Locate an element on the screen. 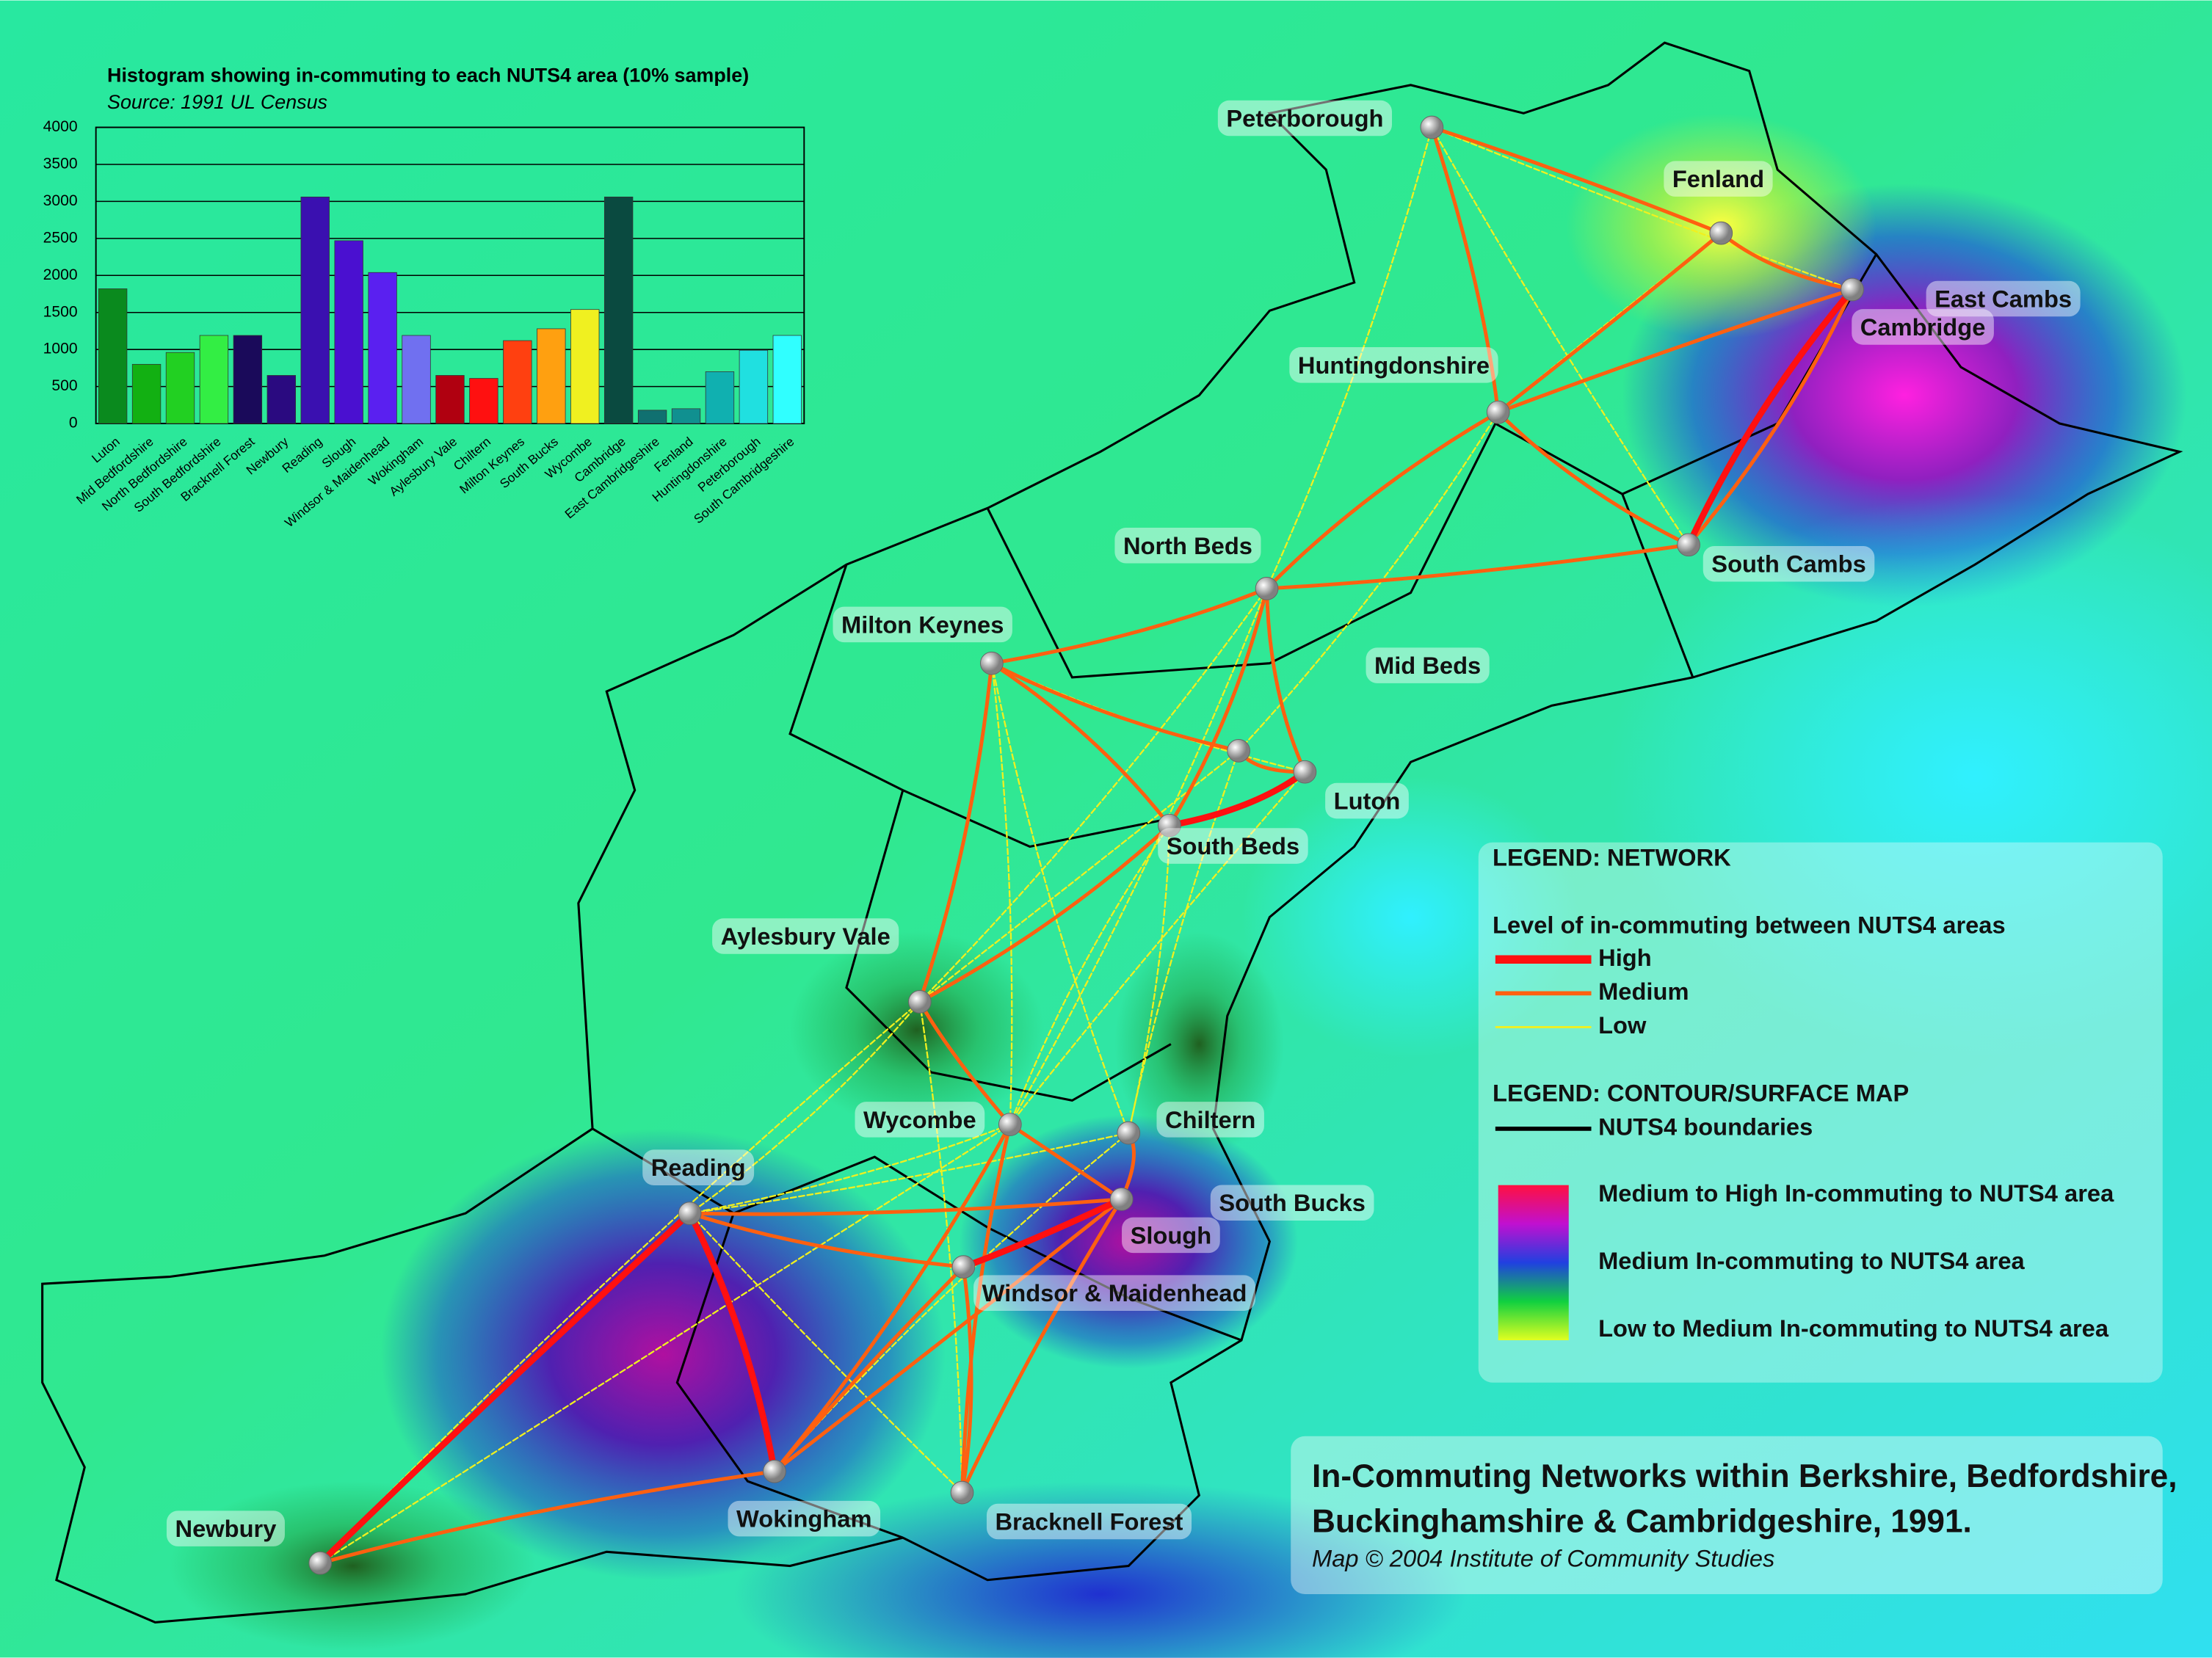 This screenshot has height=1658, width=2212. place-label: Aylesbury Vale is located at coordinates (806, 937).